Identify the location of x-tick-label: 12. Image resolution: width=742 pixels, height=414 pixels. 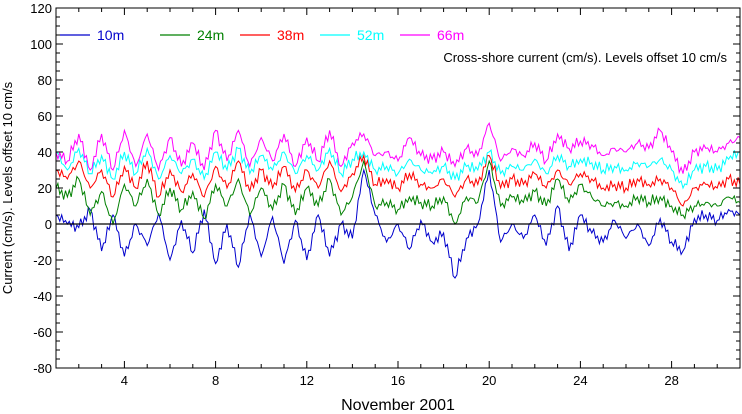
(307, 380).